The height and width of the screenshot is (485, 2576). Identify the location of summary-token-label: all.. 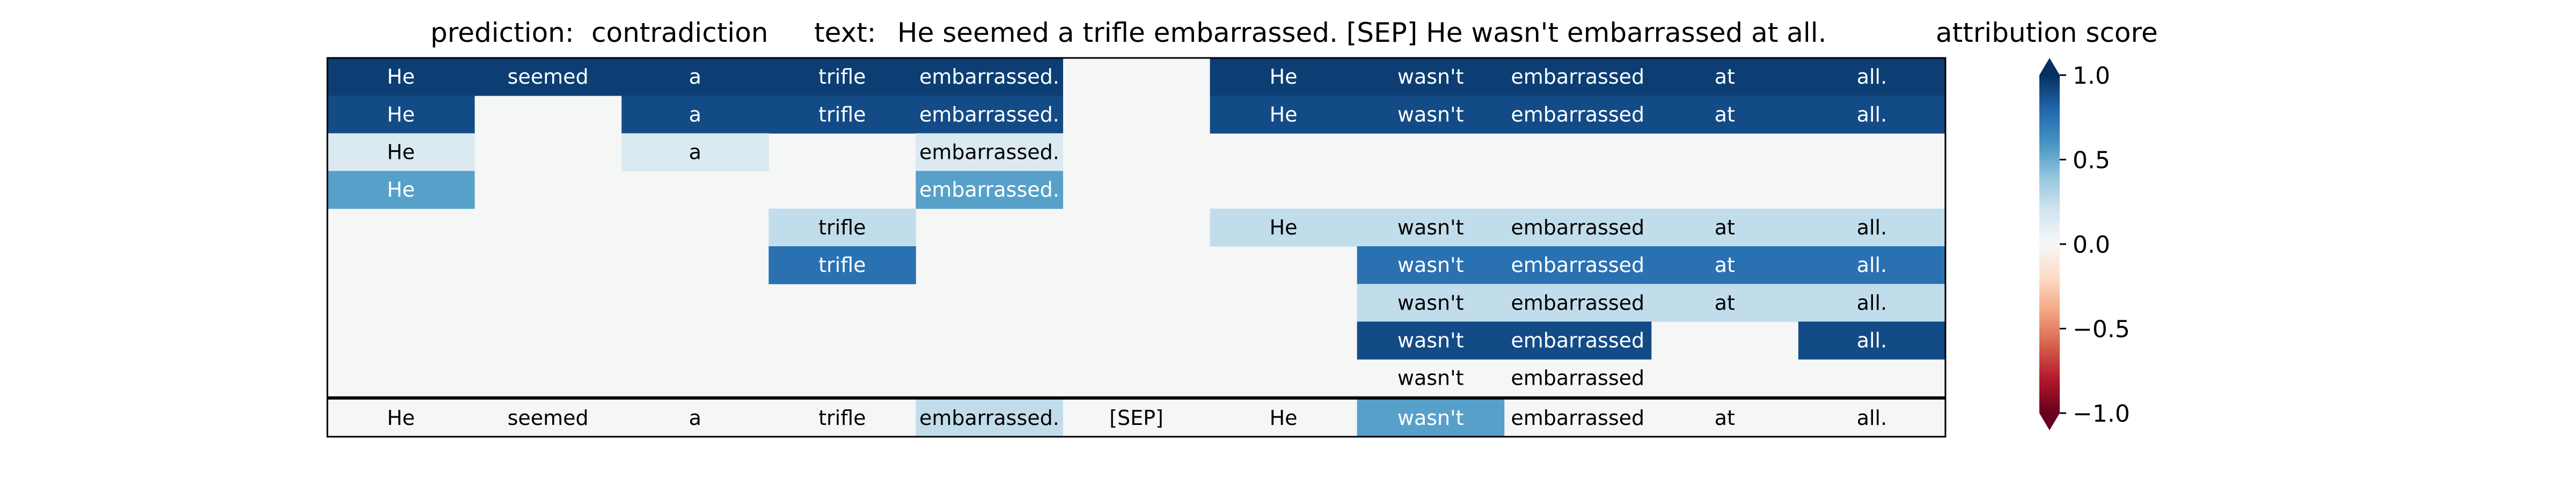
(1872, 418).